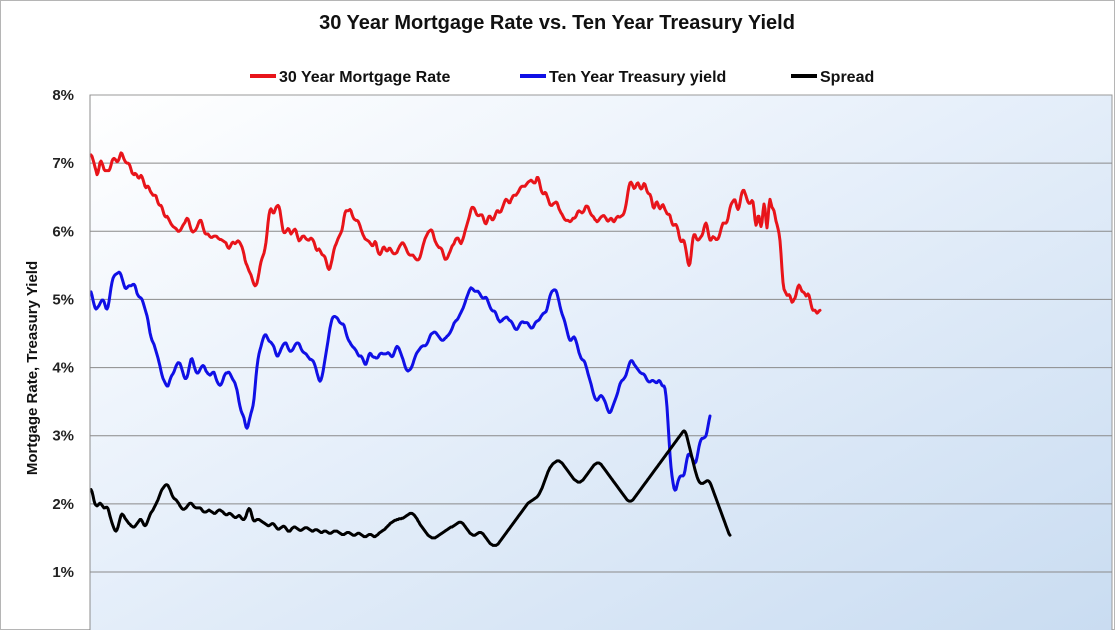 Image resolution: width=1115 pixels, height=630 pixels. Describe the element at coordinates (847, 77) in the screenshot. I see `legend-label-spread: Spread` at that location.